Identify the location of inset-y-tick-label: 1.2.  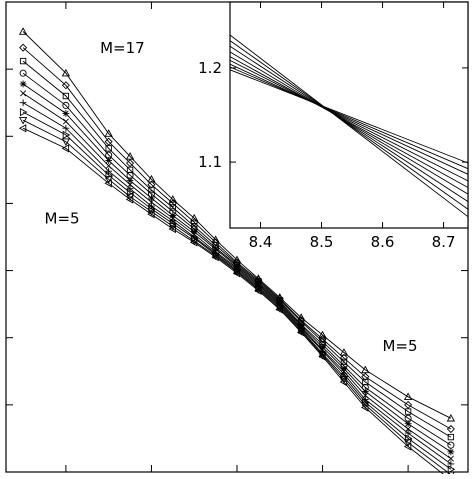
(210, 68).